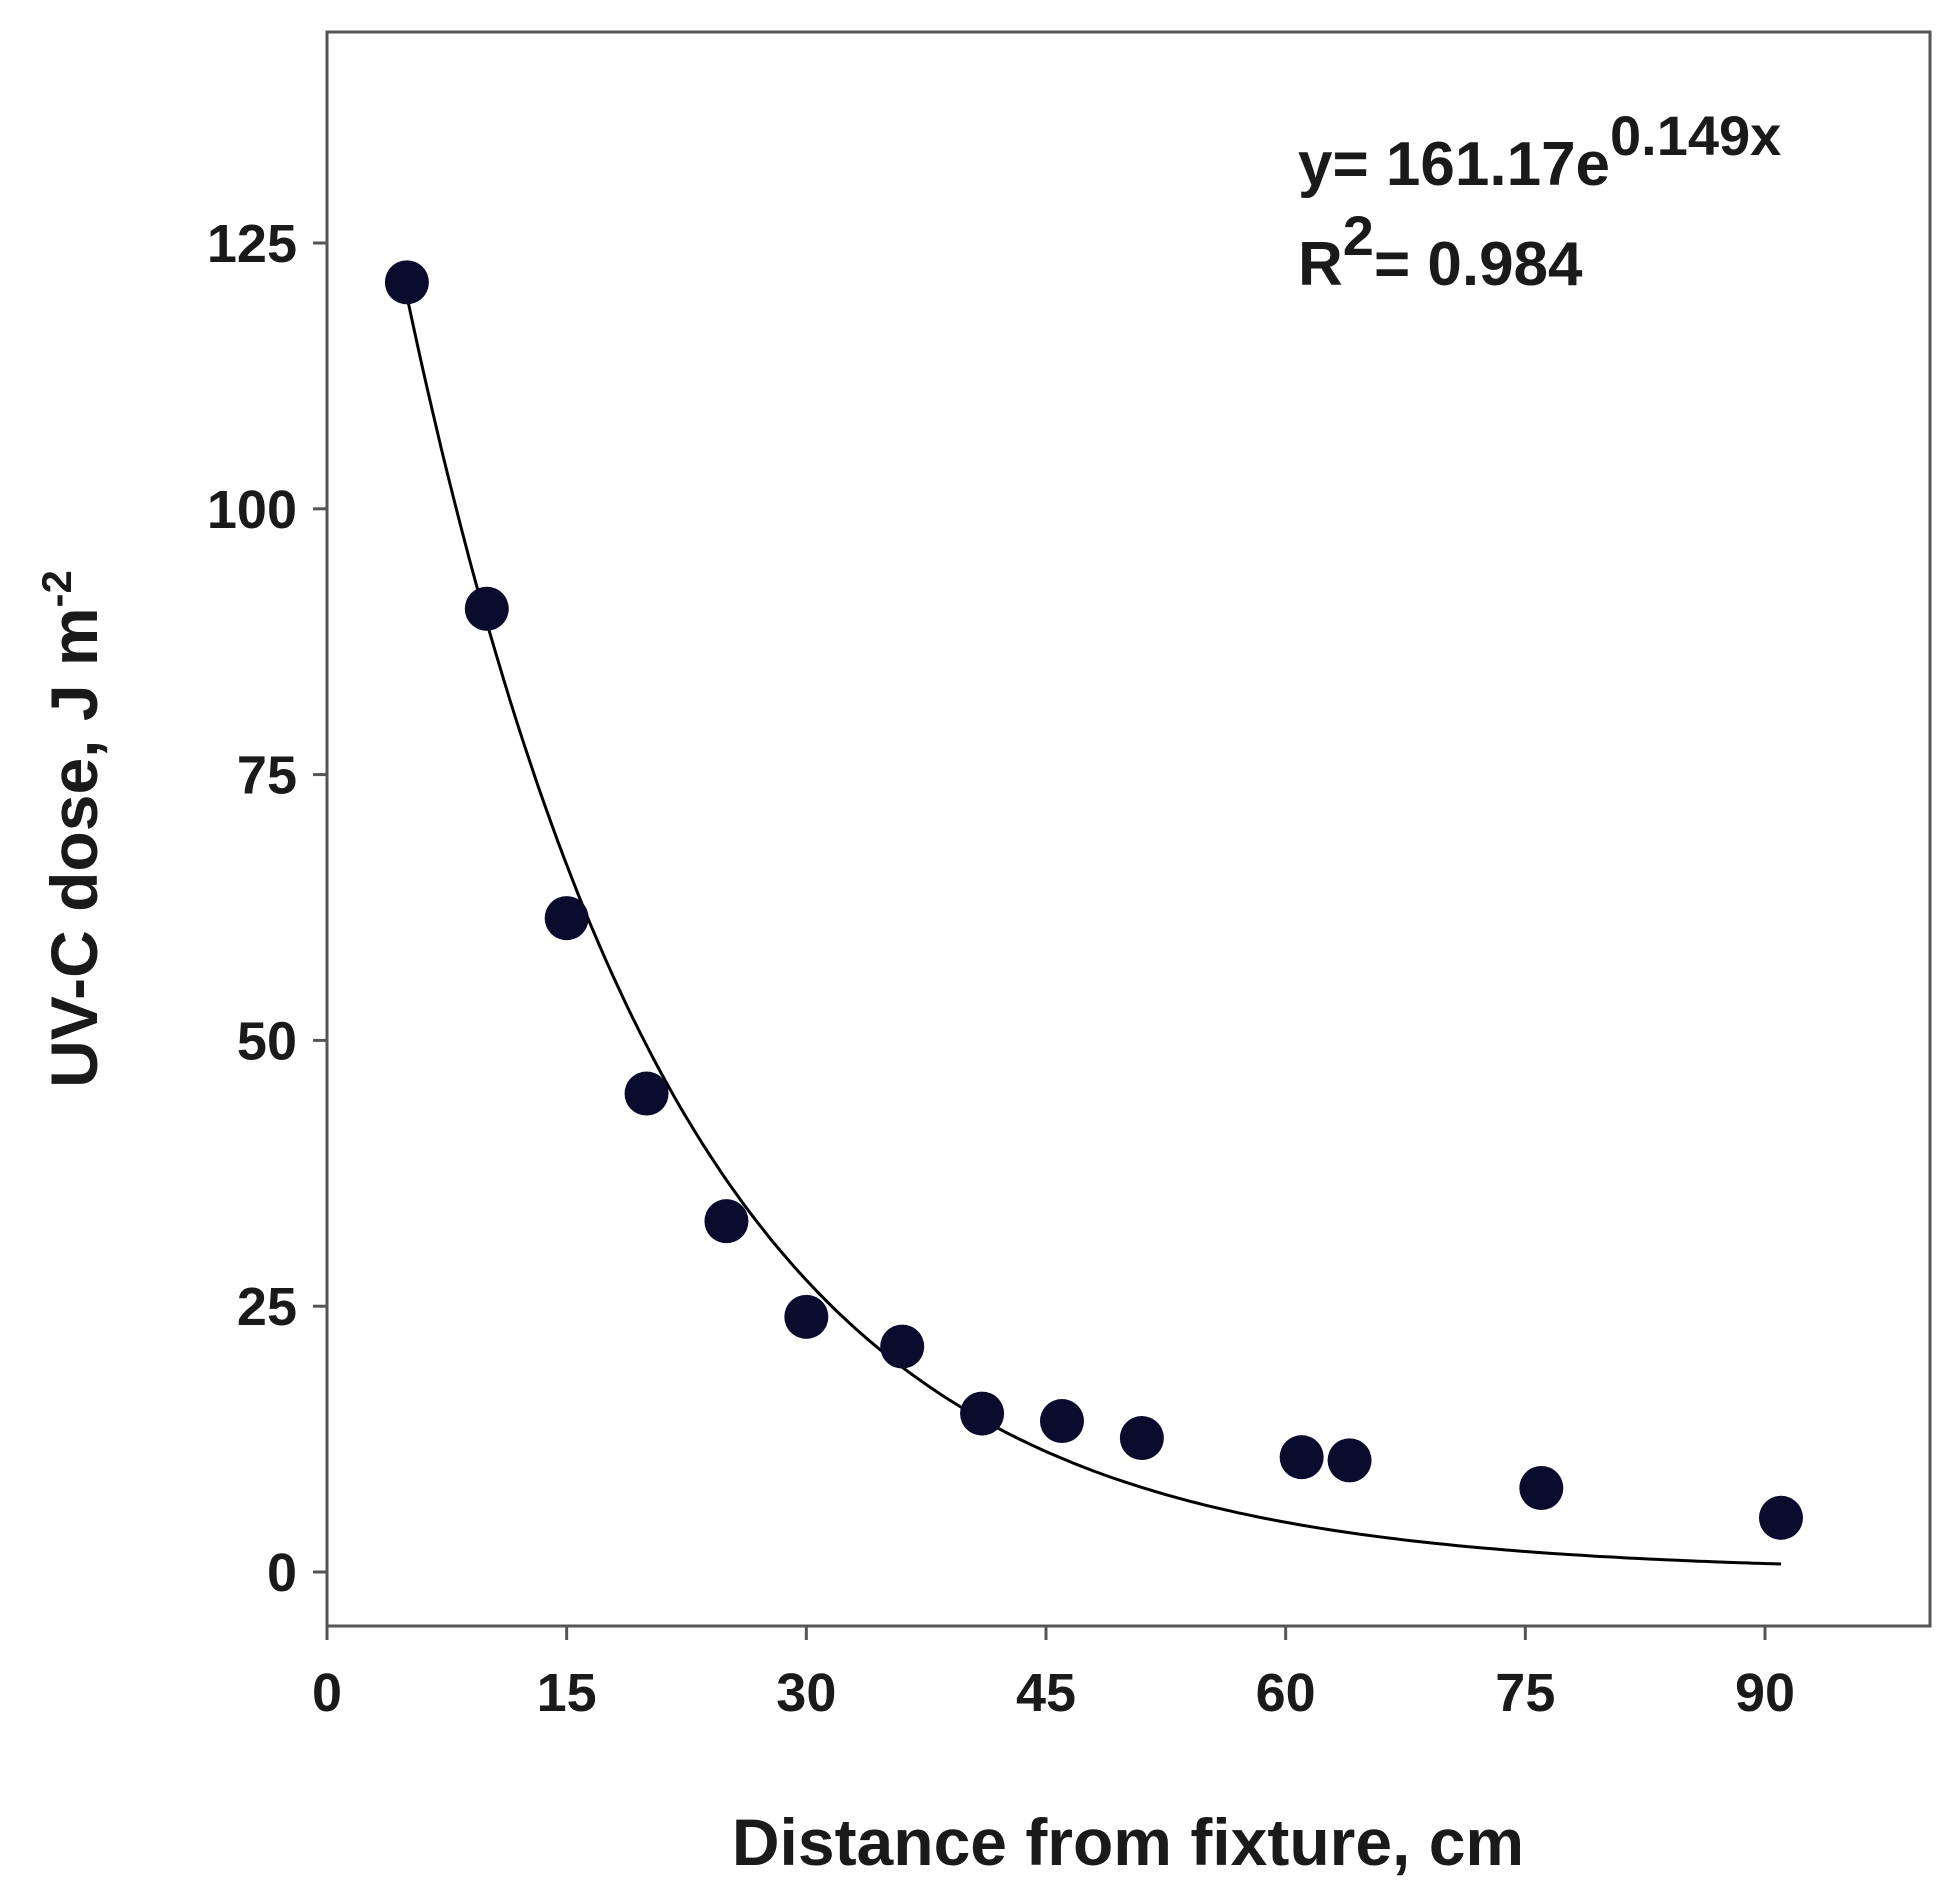 This screenshot has height=1897, width=1958. What do you see at coordinates (1765, 1693) in the screenshot?
I see `x-tick-label: 90` at bounding box center [1765, 1693].